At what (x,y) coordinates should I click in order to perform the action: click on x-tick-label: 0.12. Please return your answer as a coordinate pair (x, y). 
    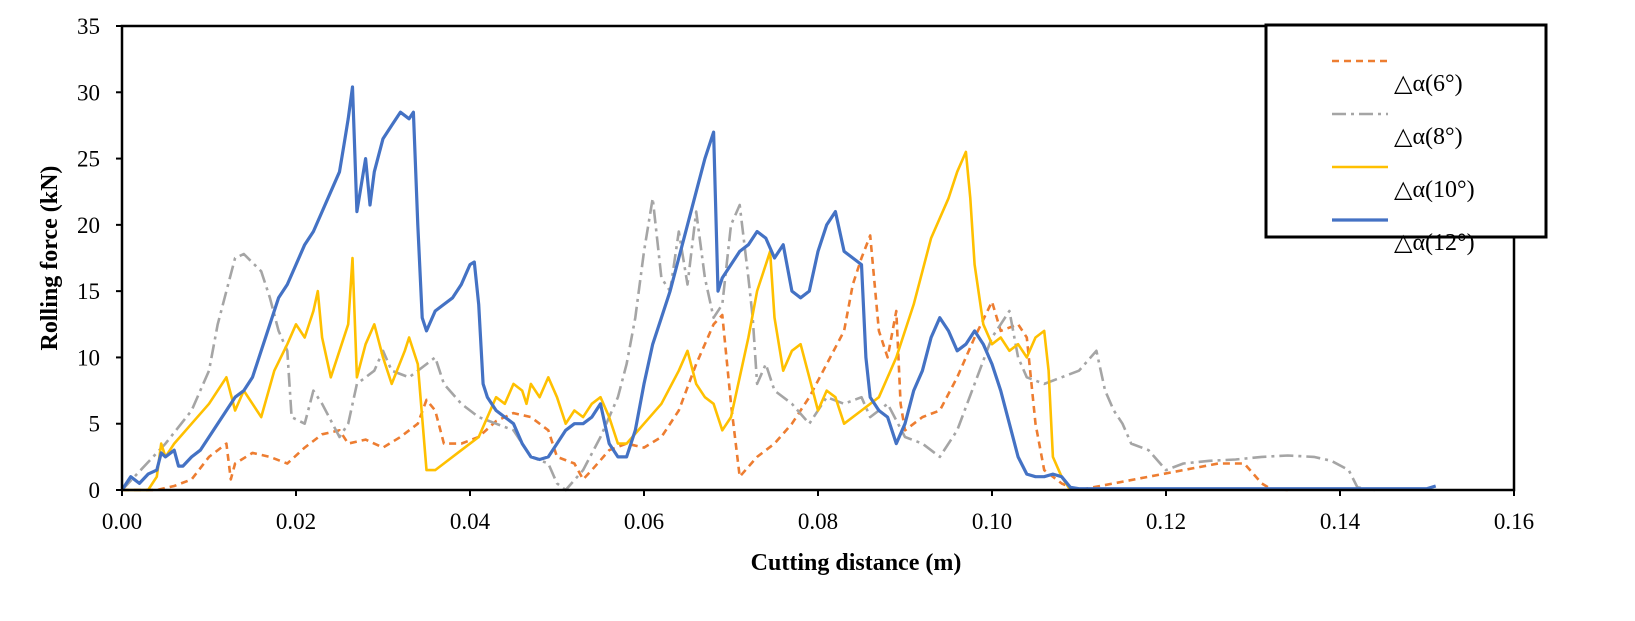
    Looking at the image, I should click on (1166, 521).